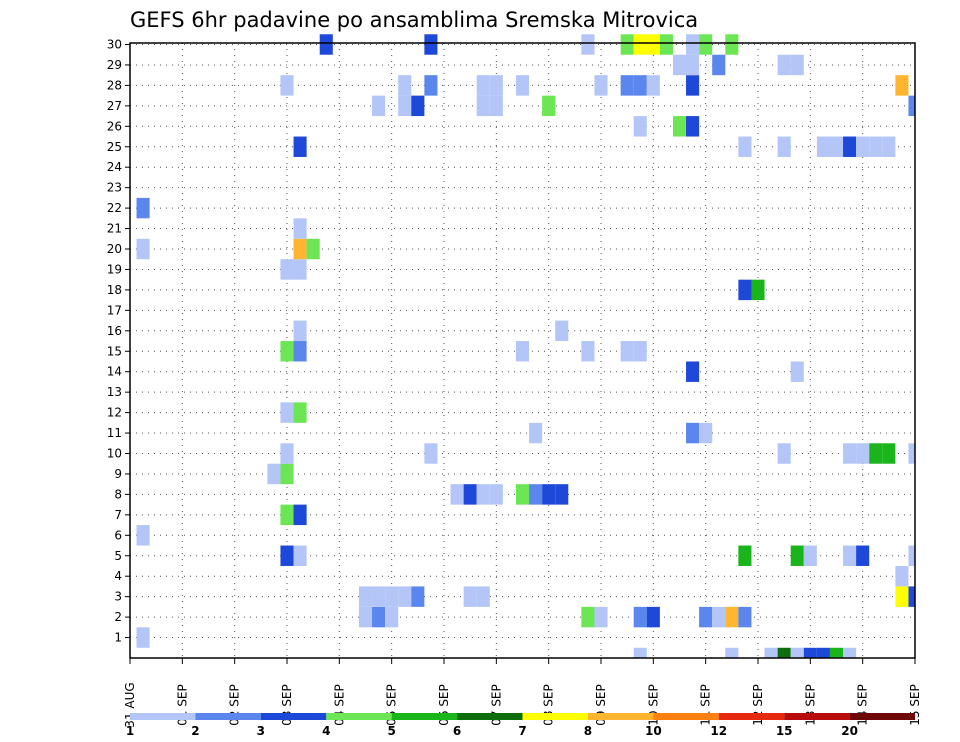 The width and height of the screenshot is (960, 742). What do you see at coordinates (114, 269) in the screenshot?
I see `y-tick-label: 19` at bounding box center [114, 269].